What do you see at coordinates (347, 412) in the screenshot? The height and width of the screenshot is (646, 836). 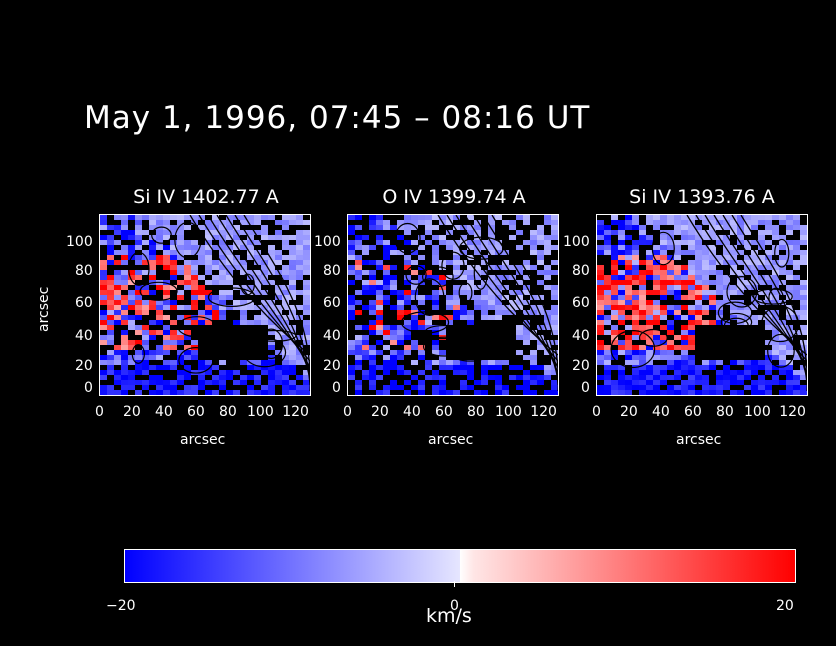 I see `x-tick-label: 0` at bounding box center [347, 412].